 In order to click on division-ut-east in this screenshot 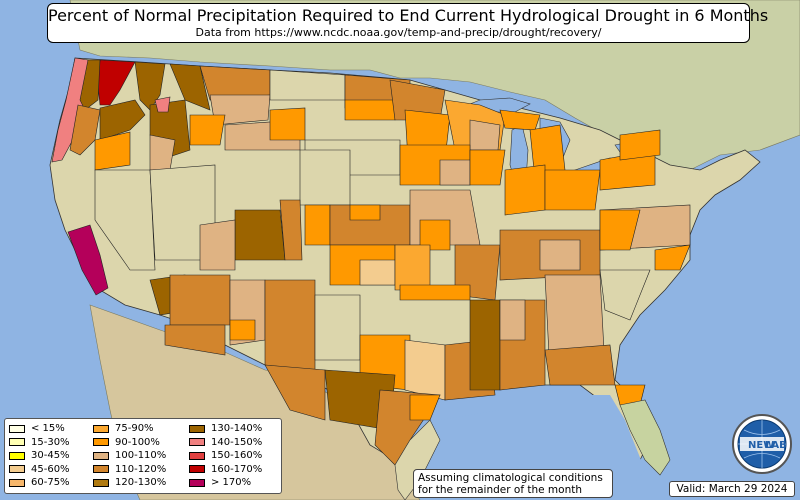, I will do `click(217, 245)`.